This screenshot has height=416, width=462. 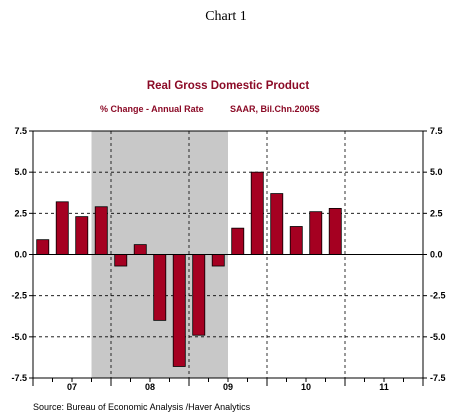 I want to click on y-tick-label-left: 7.5, so click(x=20, y=131).